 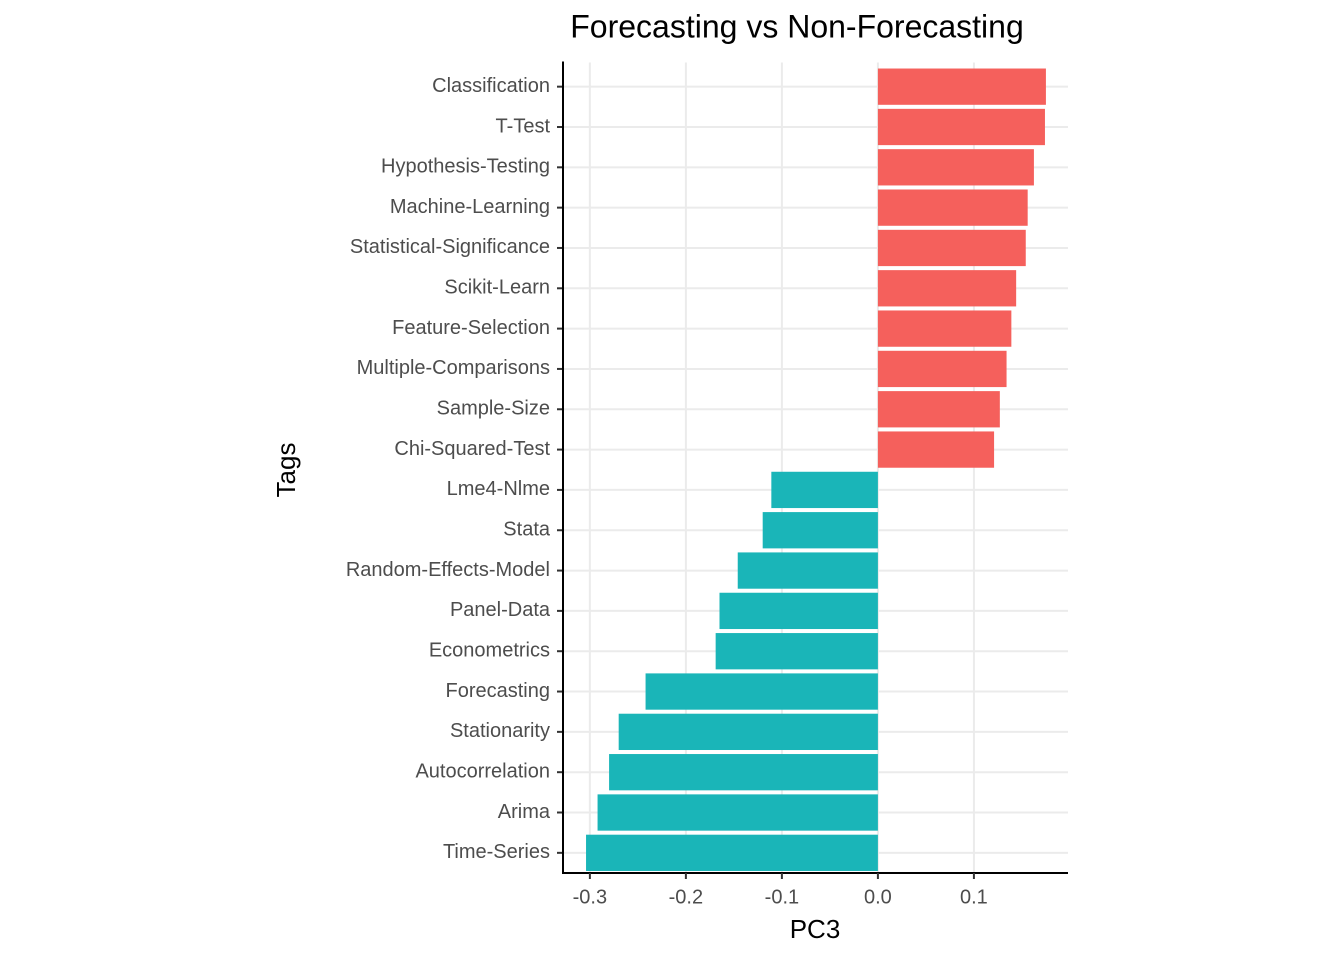 I want to click on y-tick-label: Econometrics, so click(x=489, y=650).